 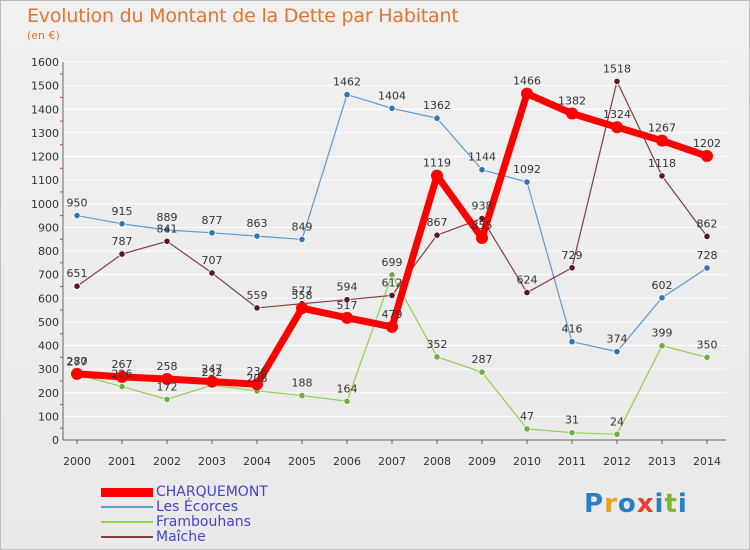 I want to click on proxiti-logo: Proxiti, so click(x=636, y=504).